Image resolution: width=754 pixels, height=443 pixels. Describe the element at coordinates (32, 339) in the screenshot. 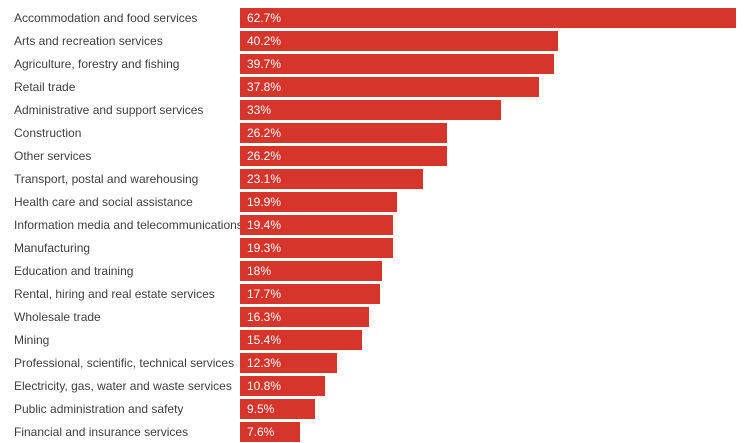

I see `category-label: Mining` at that location.